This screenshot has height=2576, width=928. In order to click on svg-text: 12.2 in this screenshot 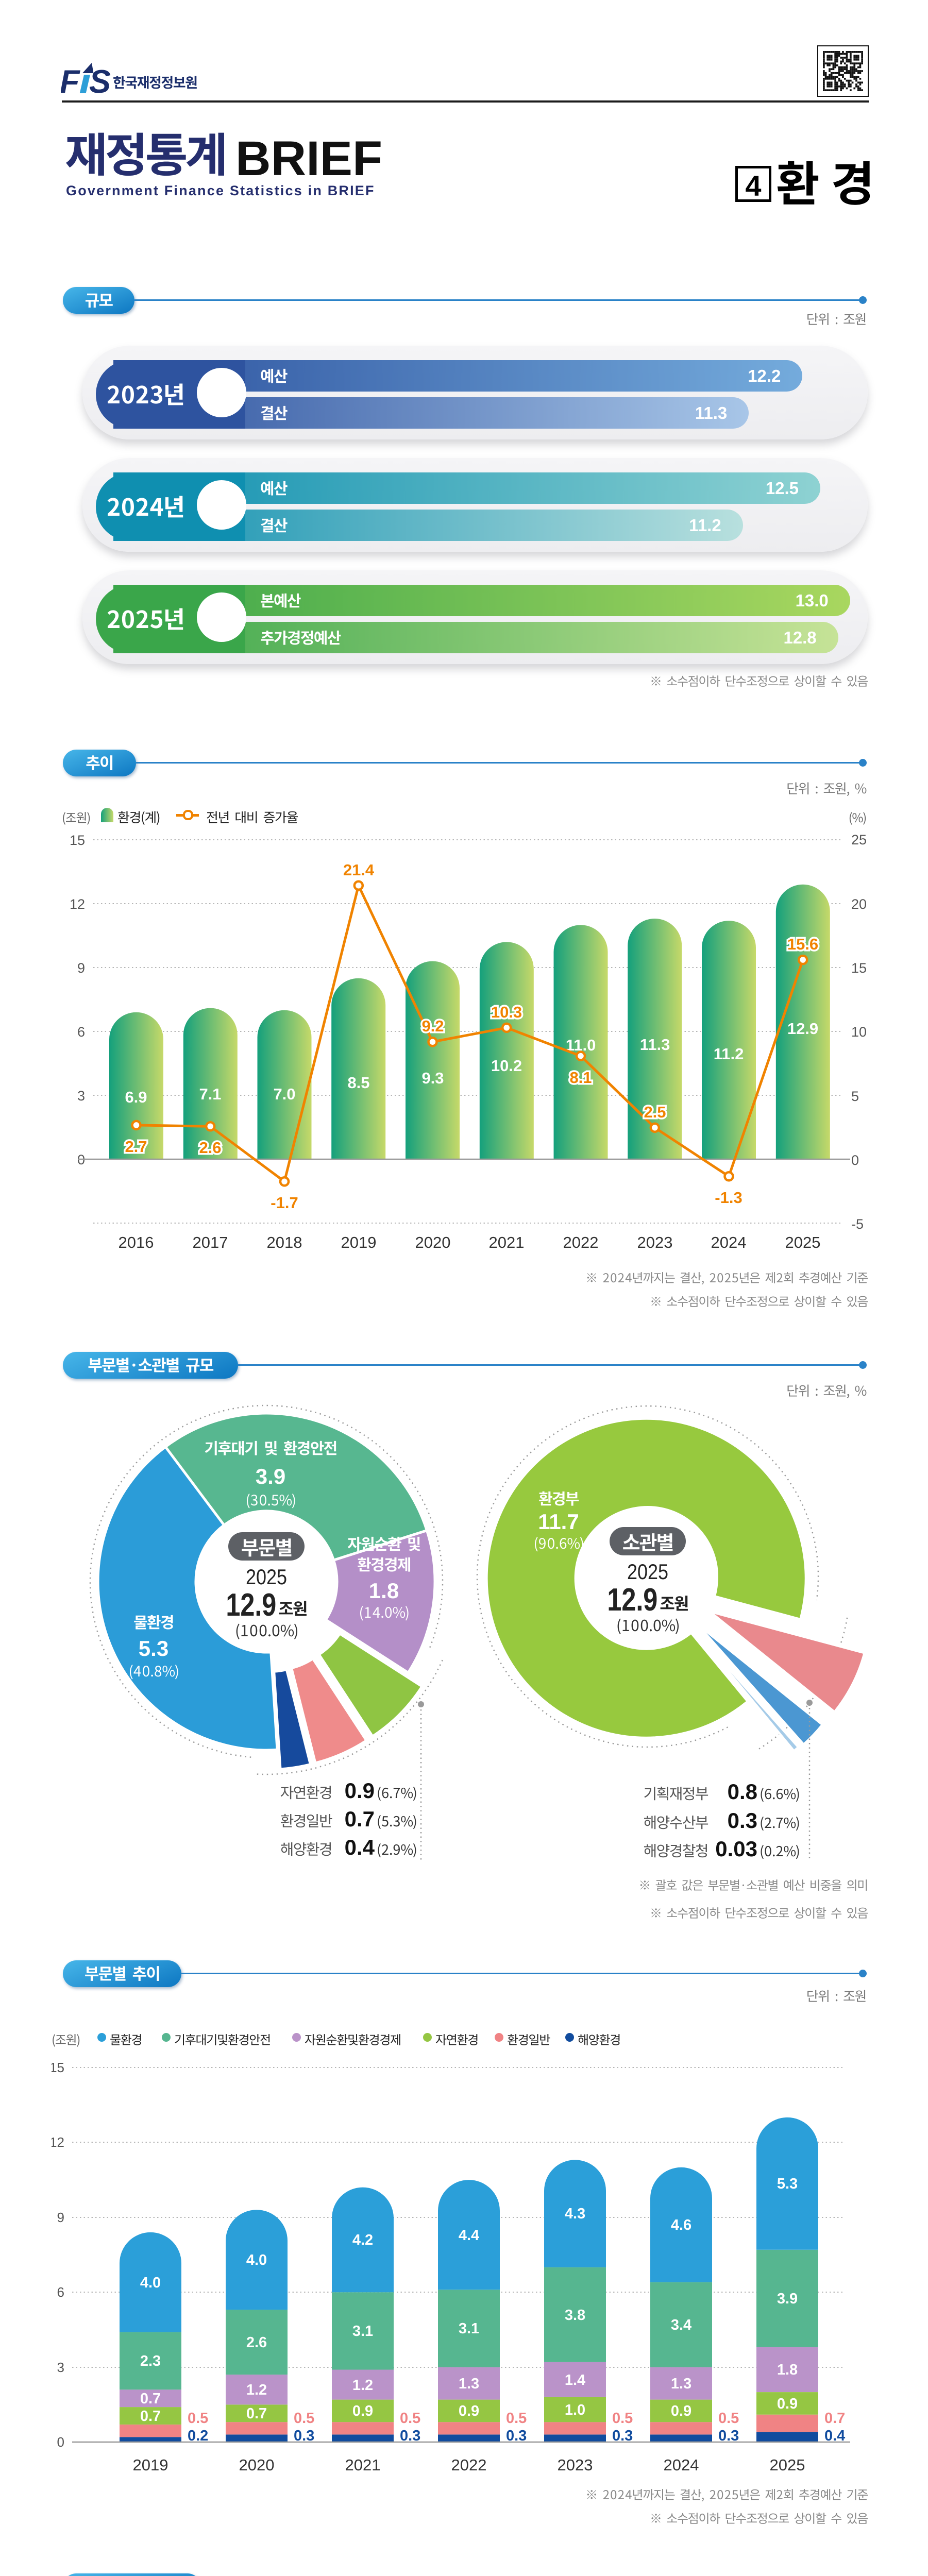, I will do `click(764, 376)`.